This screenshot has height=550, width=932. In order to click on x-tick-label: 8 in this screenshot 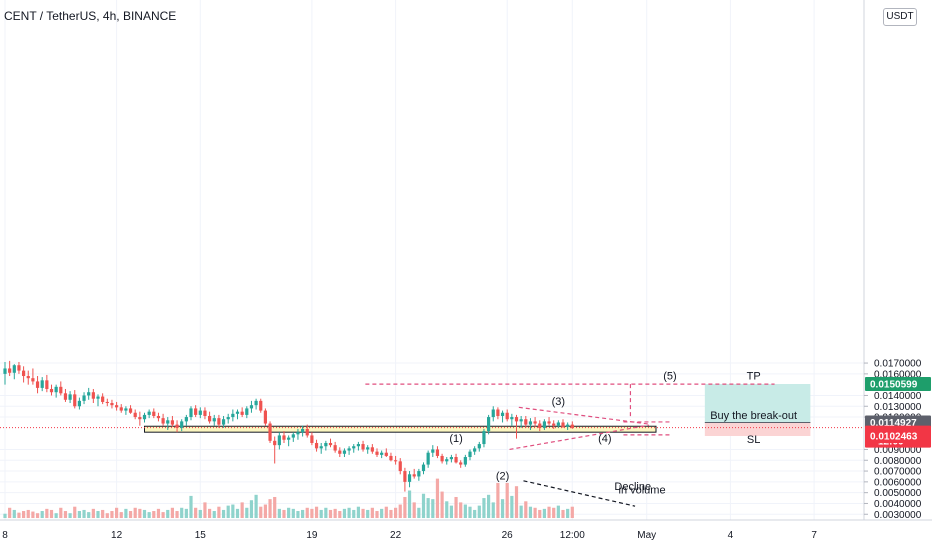, I will do `click(5, 535)`.